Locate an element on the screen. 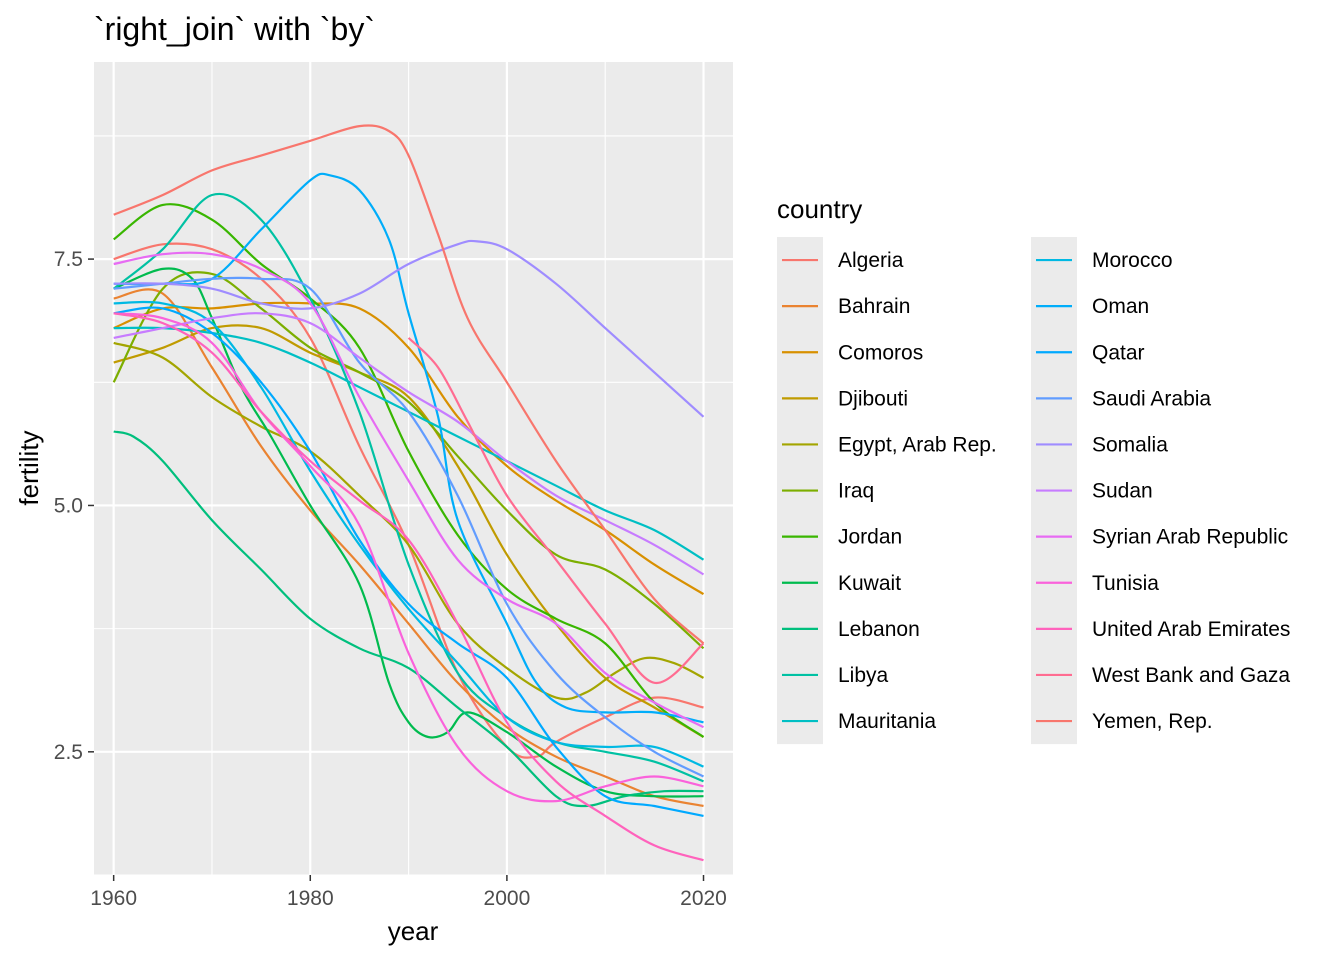 This screenshot has height=960, width=1344. x-axis: 1960 1980 2000 2020 is located at coordinates (408, 892).